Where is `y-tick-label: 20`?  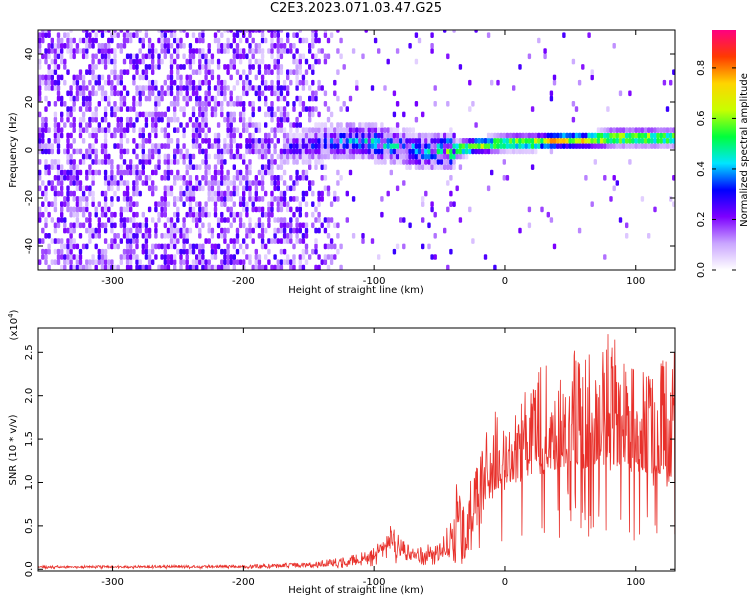 y-tick-label: 20 is located at coordinates (29, 102).